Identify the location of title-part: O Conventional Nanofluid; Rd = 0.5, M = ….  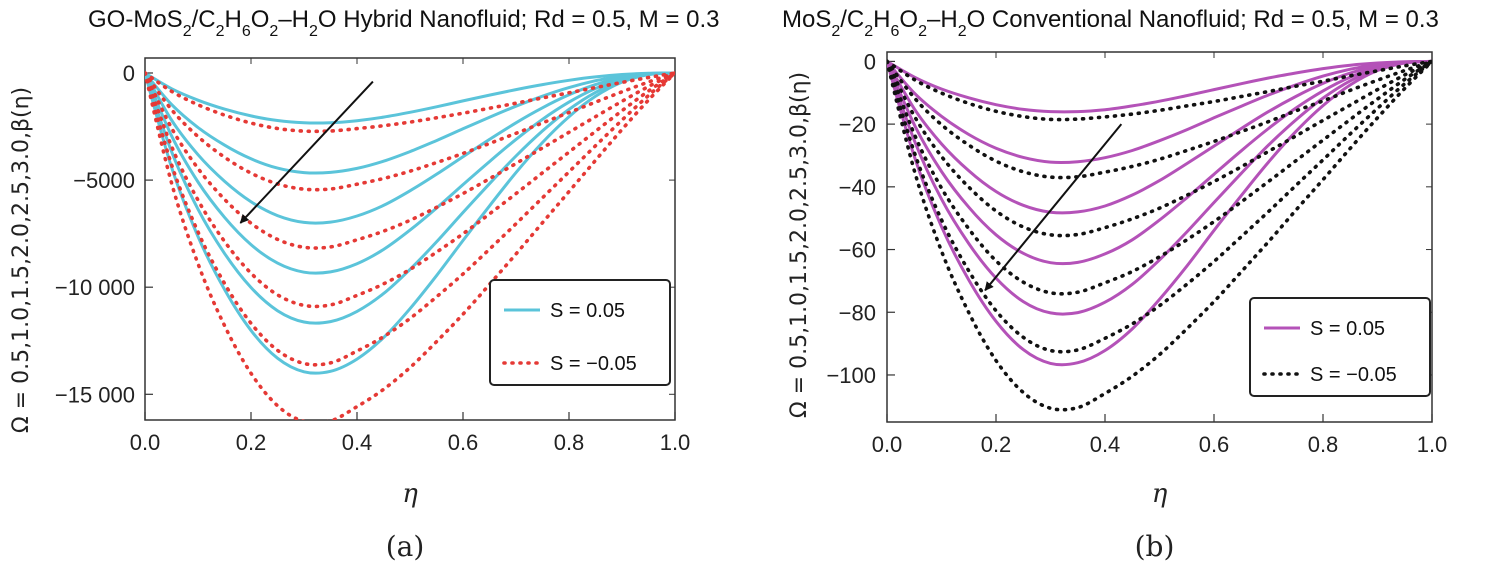
(1203, 19).